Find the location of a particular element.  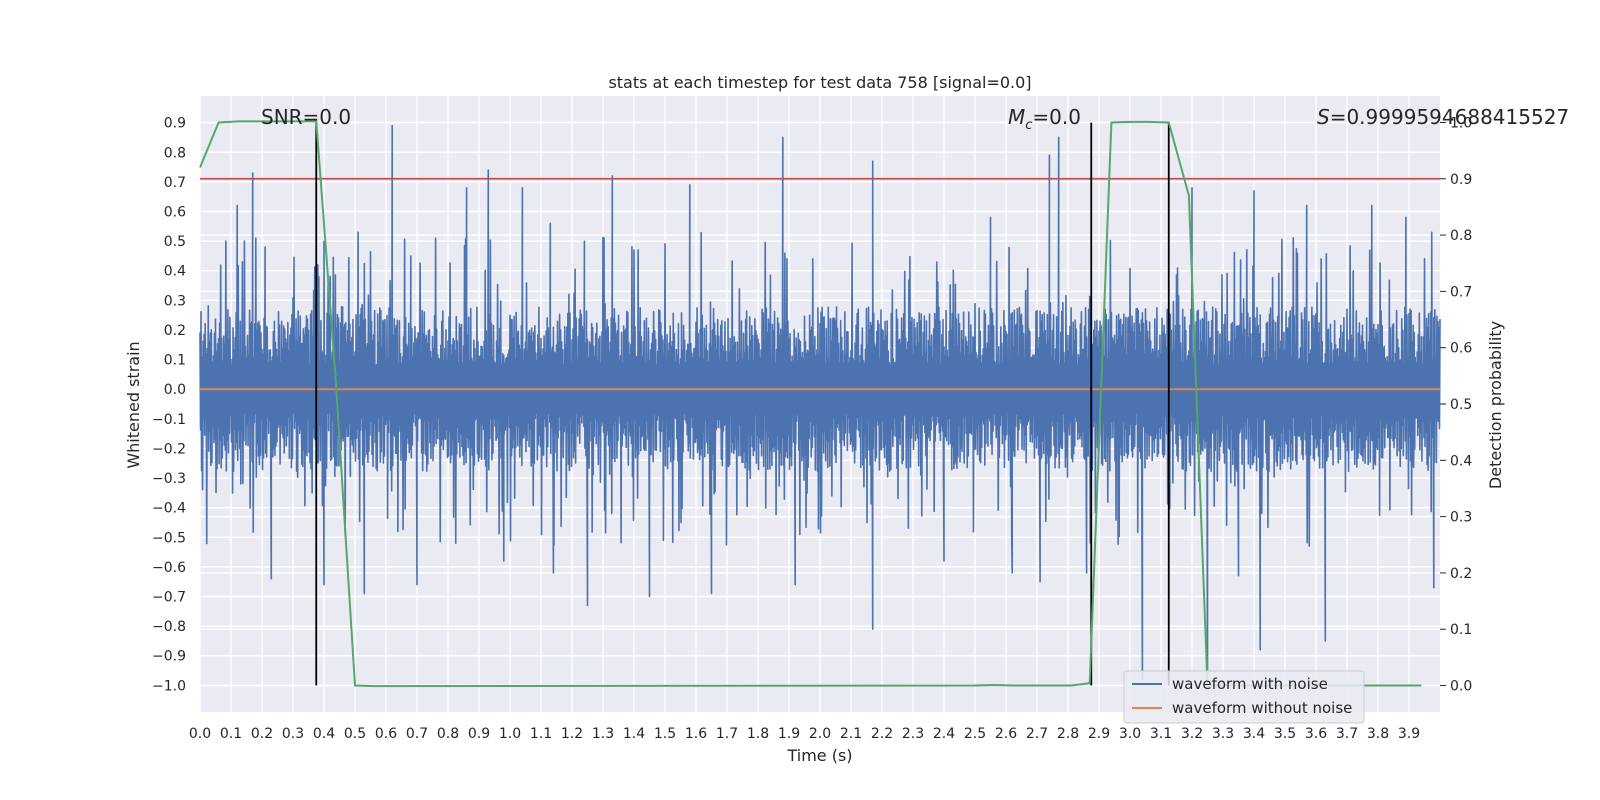

y-tick-label: 0.0 is located at coordinates (175, 390).